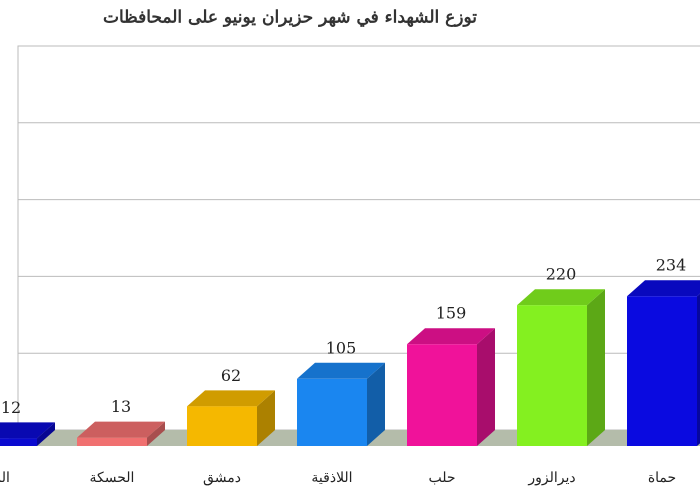  What do you see at coordinates (451, 313) in the screenshot?
I see `value-label: 159` at bounding box center [451, 313].